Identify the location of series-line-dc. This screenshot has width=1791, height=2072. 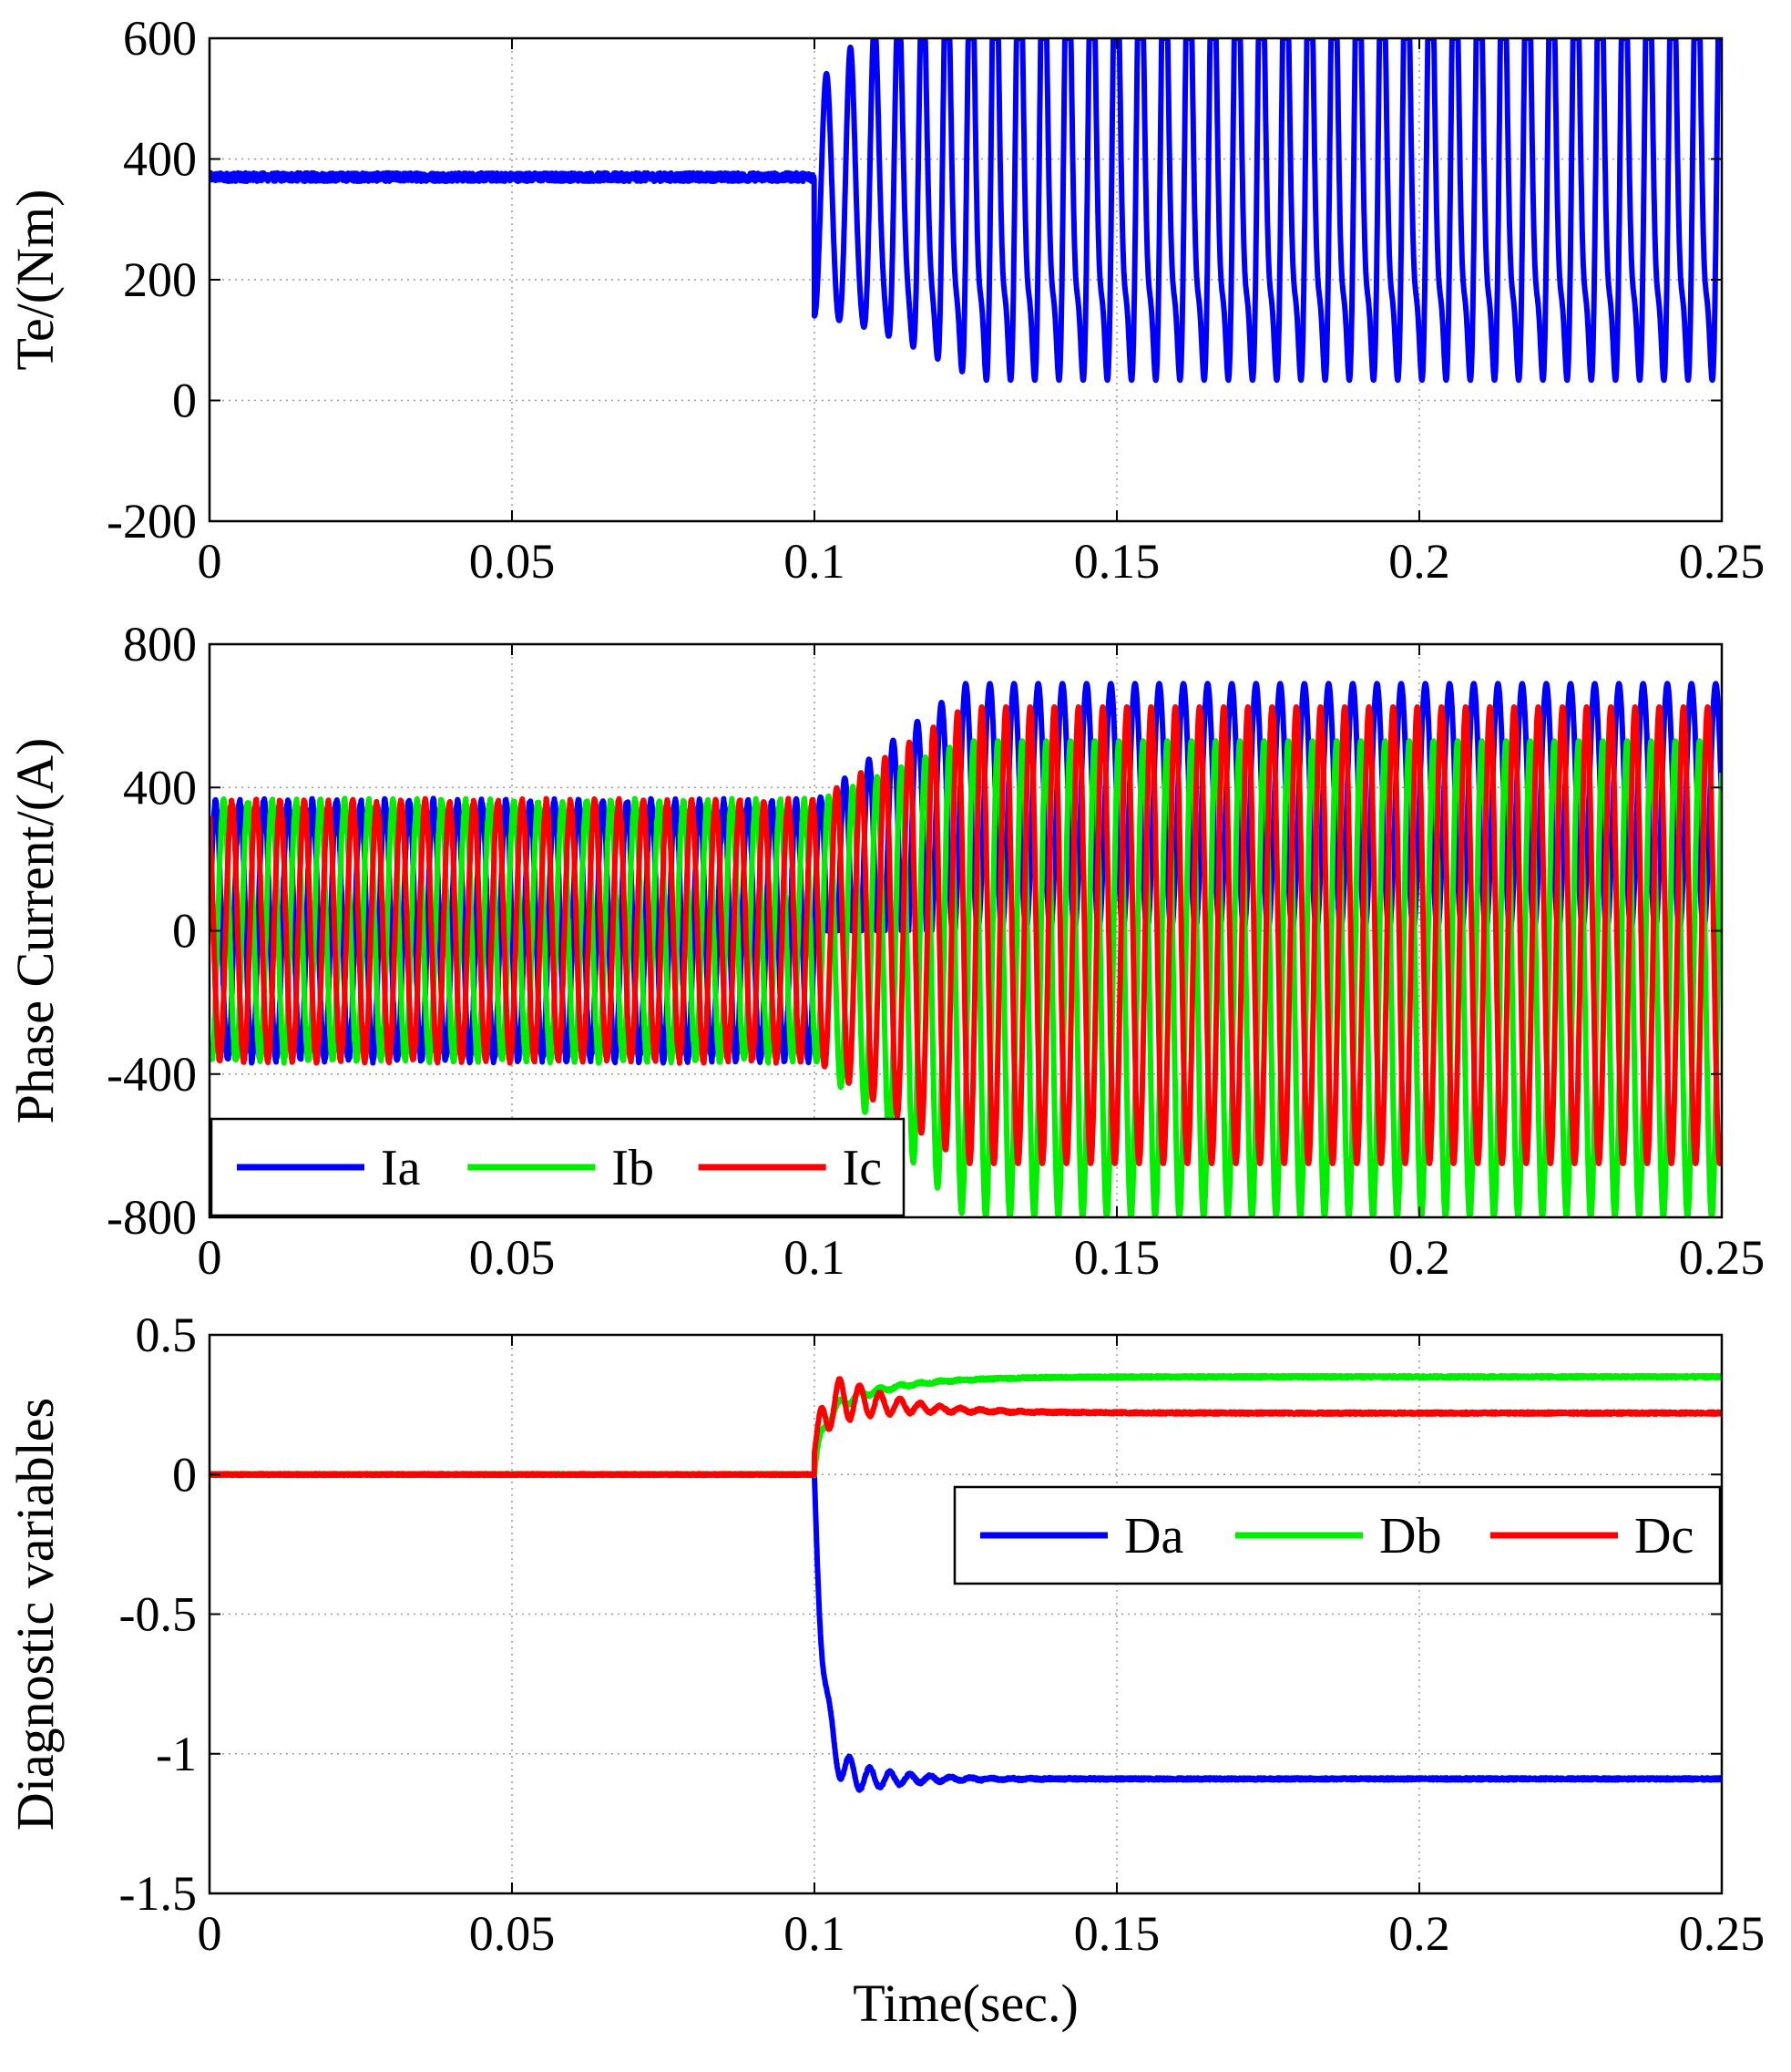
(966, 1427).